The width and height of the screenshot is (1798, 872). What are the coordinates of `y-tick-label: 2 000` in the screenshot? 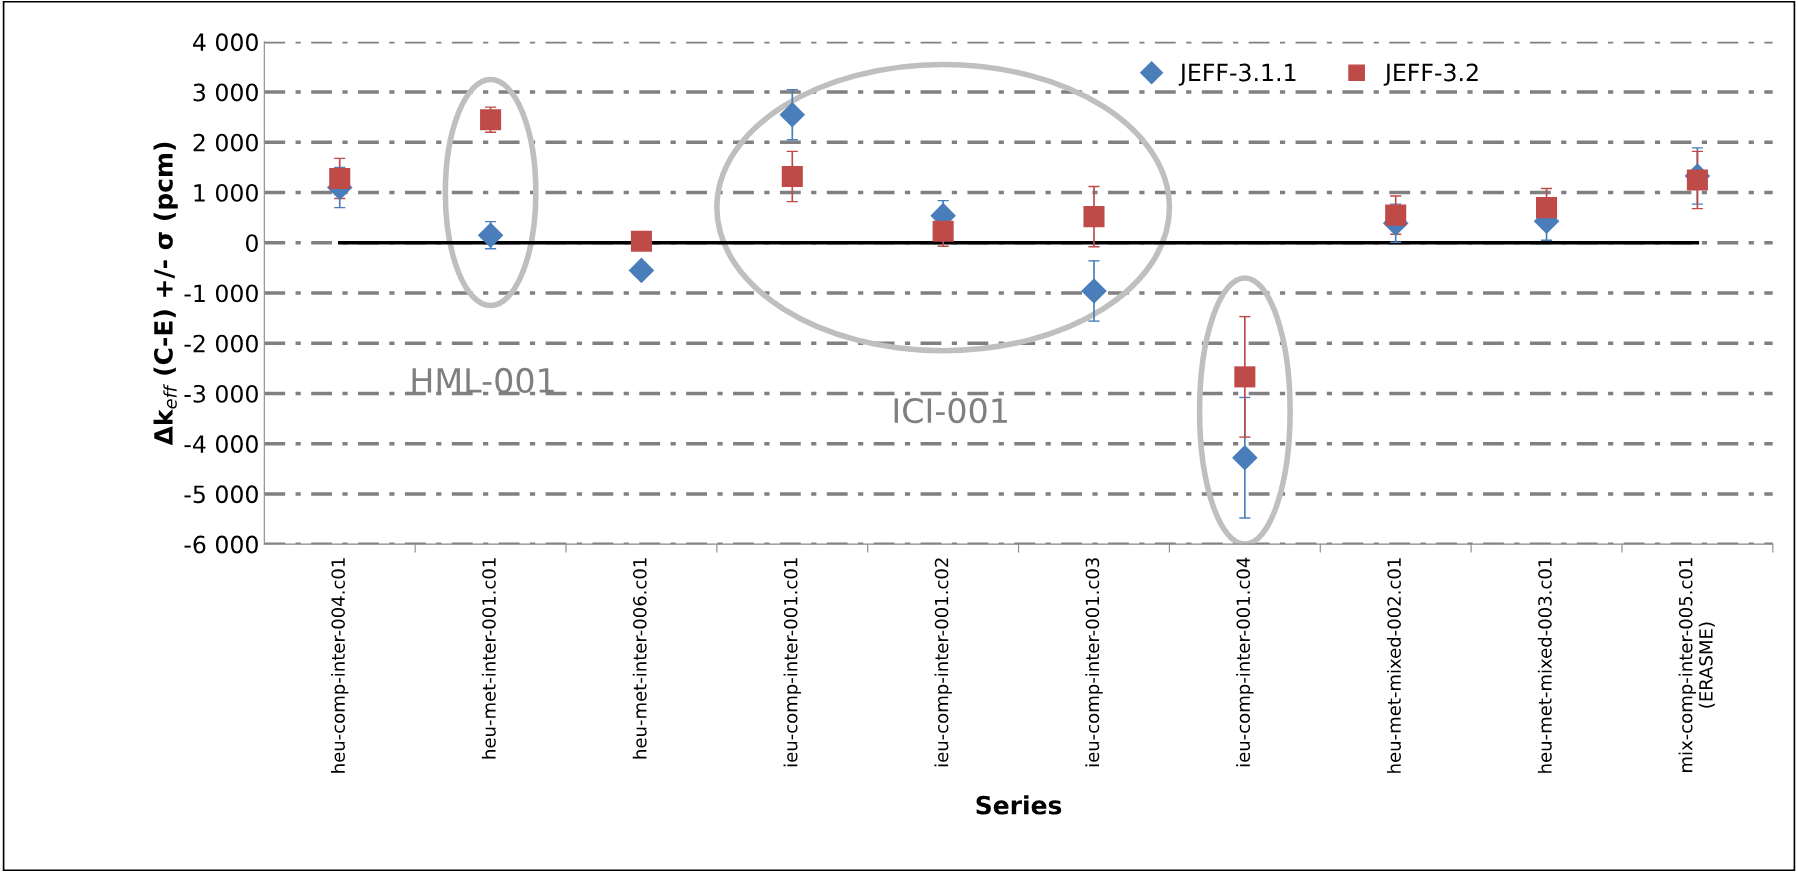 It's located at (225, 142).